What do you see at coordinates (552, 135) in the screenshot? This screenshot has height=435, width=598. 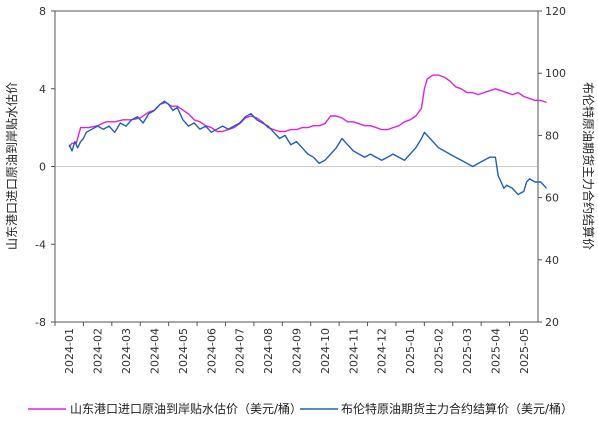 I see `right-tick-label: 80` at bounding box center [552, 135].